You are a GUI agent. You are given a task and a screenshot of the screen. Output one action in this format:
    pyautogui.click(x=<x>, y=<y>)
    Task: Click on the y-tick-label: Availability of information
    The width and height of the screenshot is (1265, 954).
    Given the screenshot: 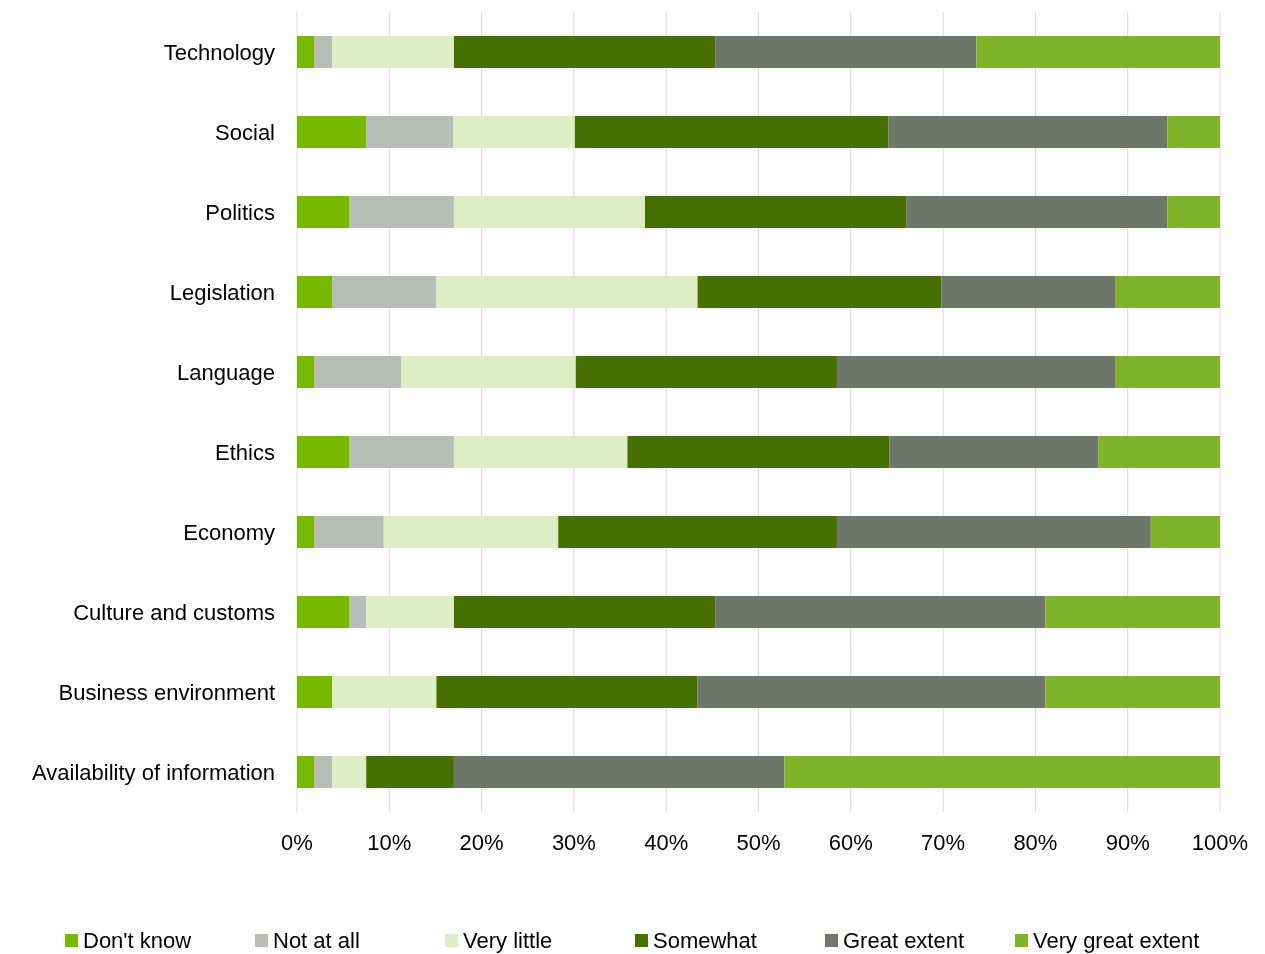 What is the action you would take?
    pyautogui.click(x=153, y=772)
    